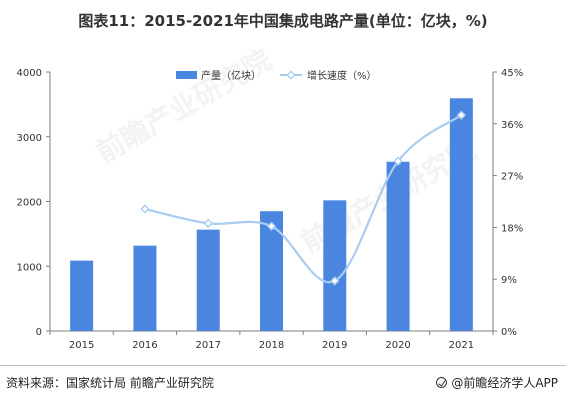  I want to click on brand-text: @前瞻经济学人APP, so click(504, 383).